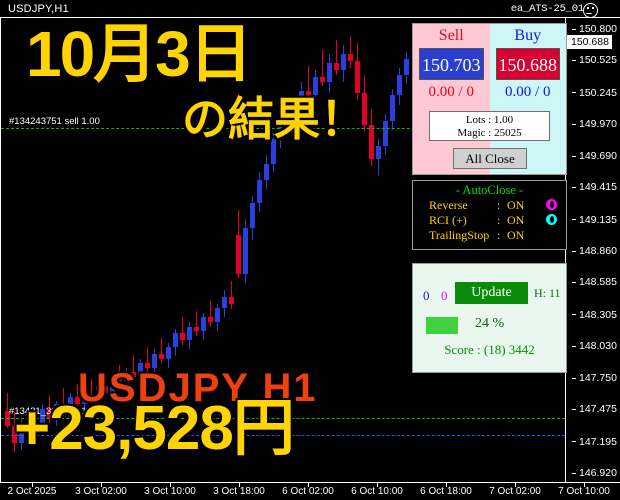 This screenshot has height=500, width=620. I want to click on reverse-value: ON, so click(516, 205).